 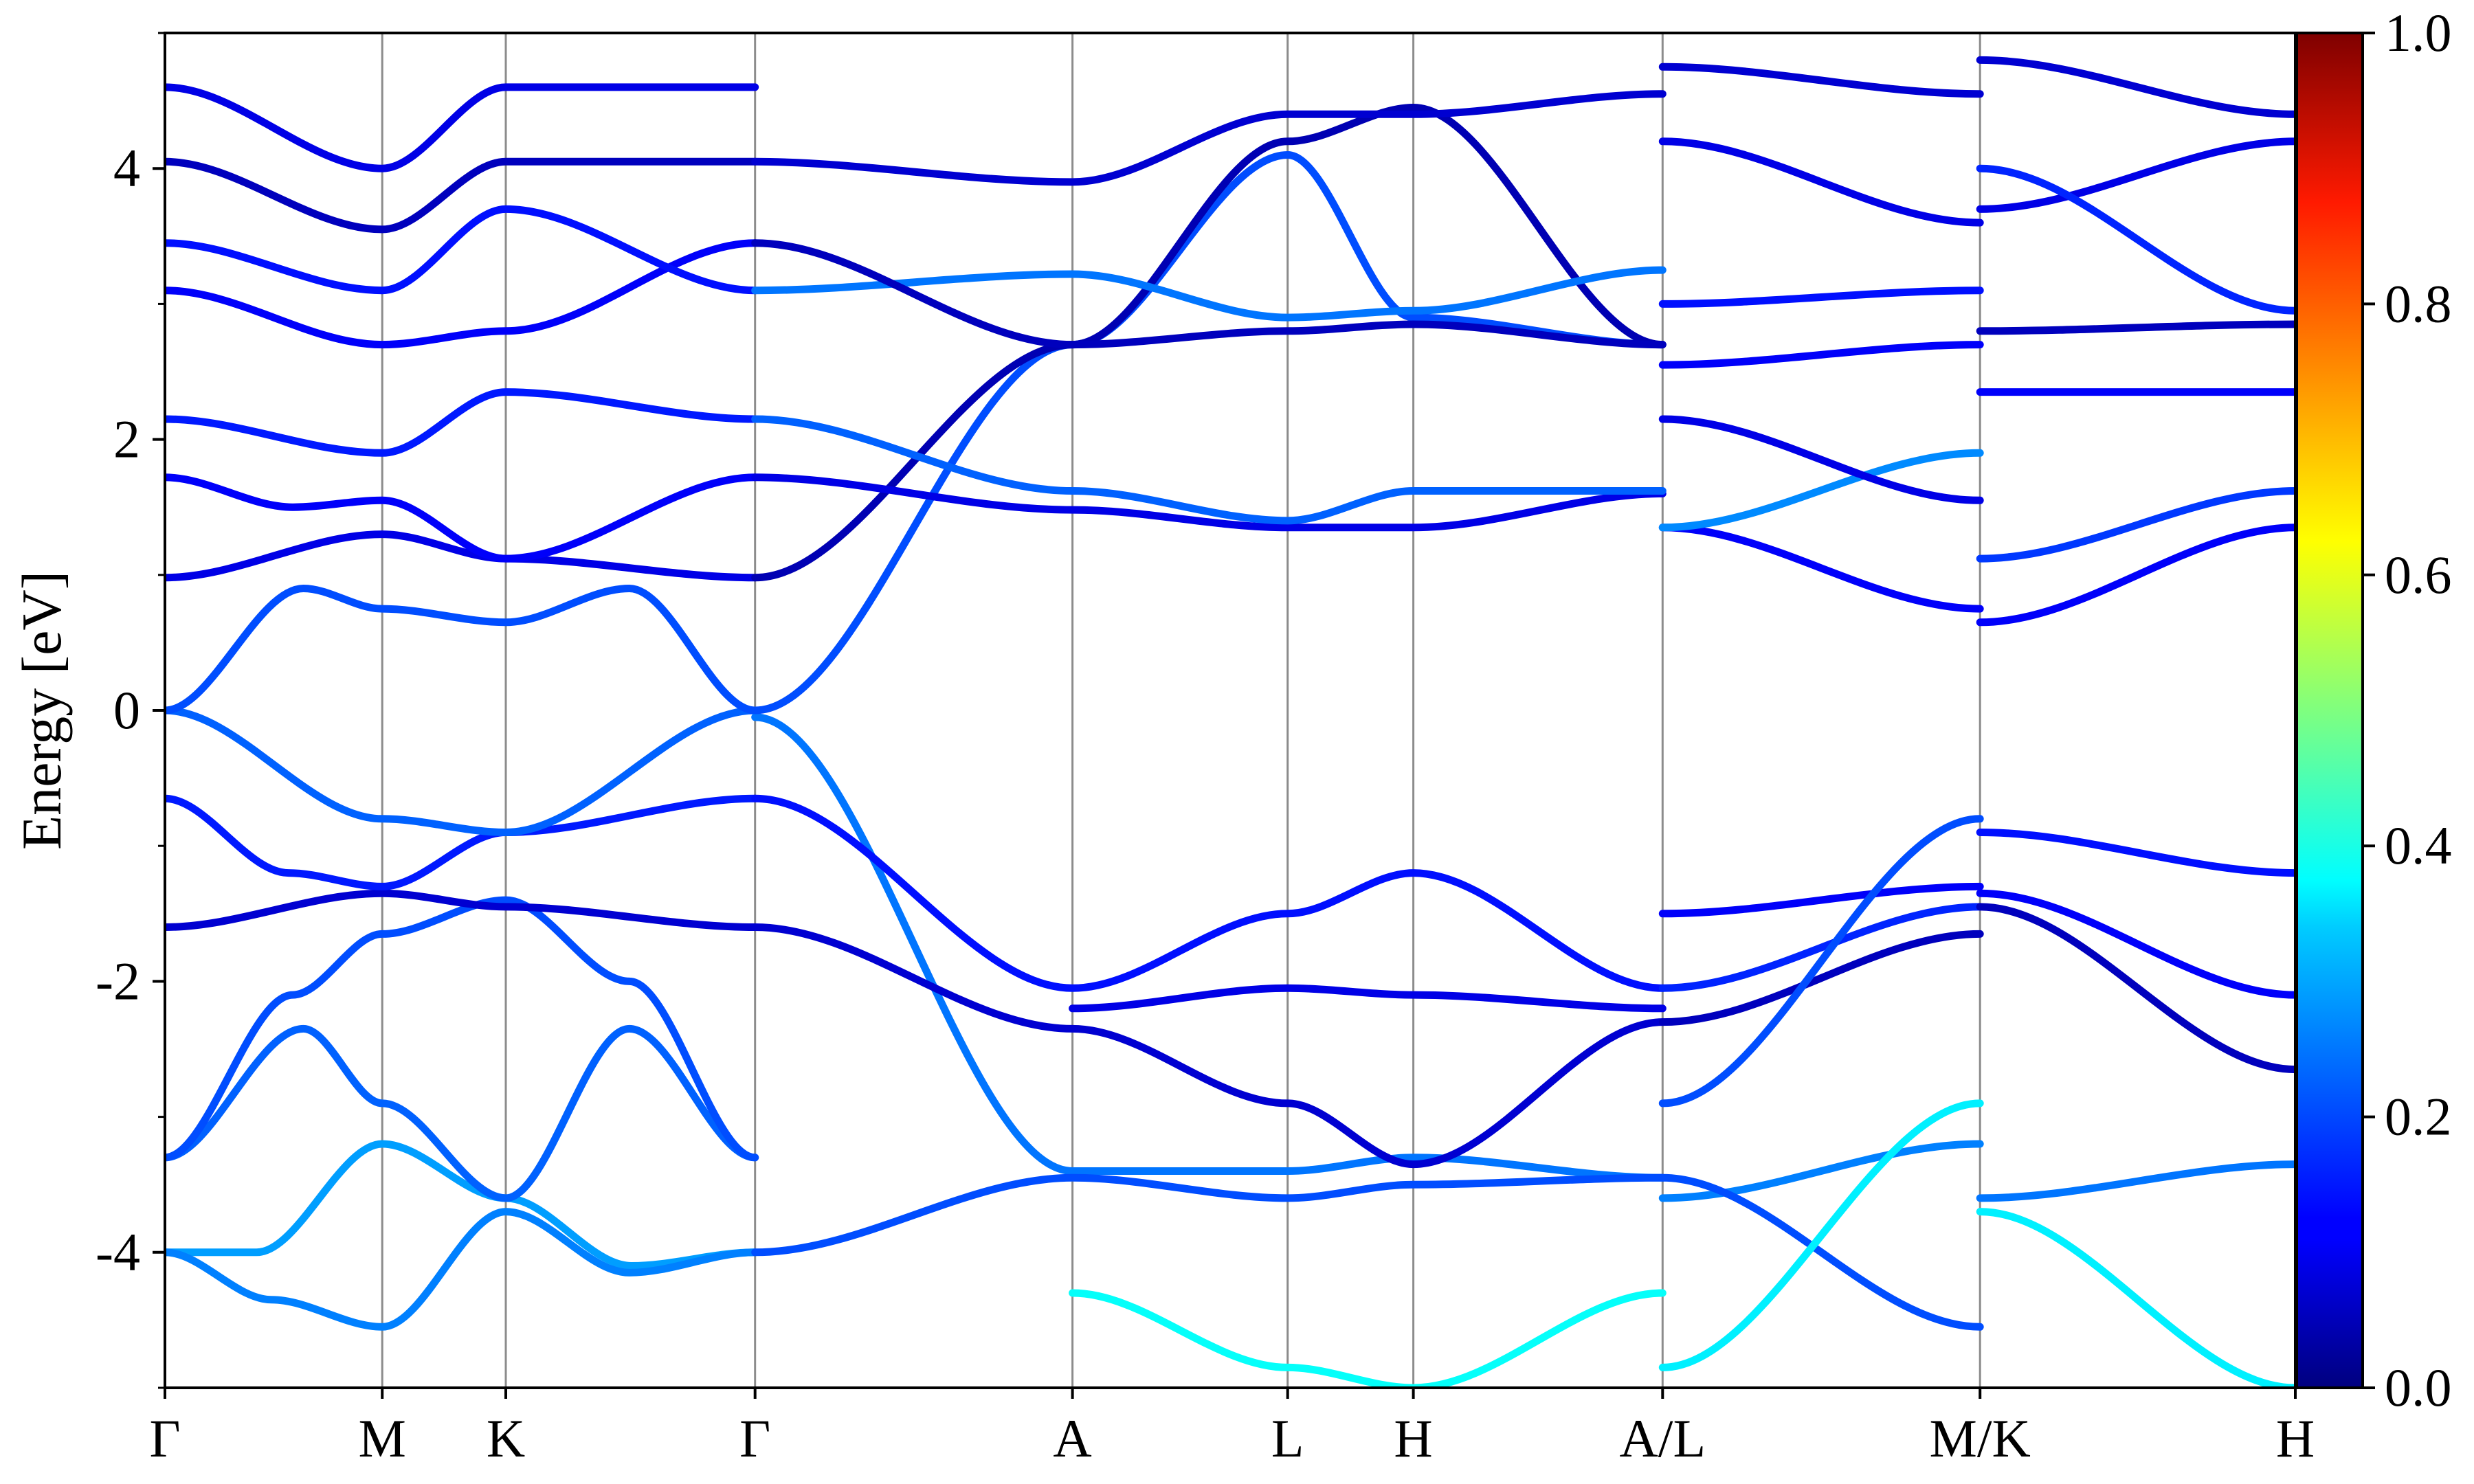 I want to click on y-tick-label: 0, so click(x=126, y=710).